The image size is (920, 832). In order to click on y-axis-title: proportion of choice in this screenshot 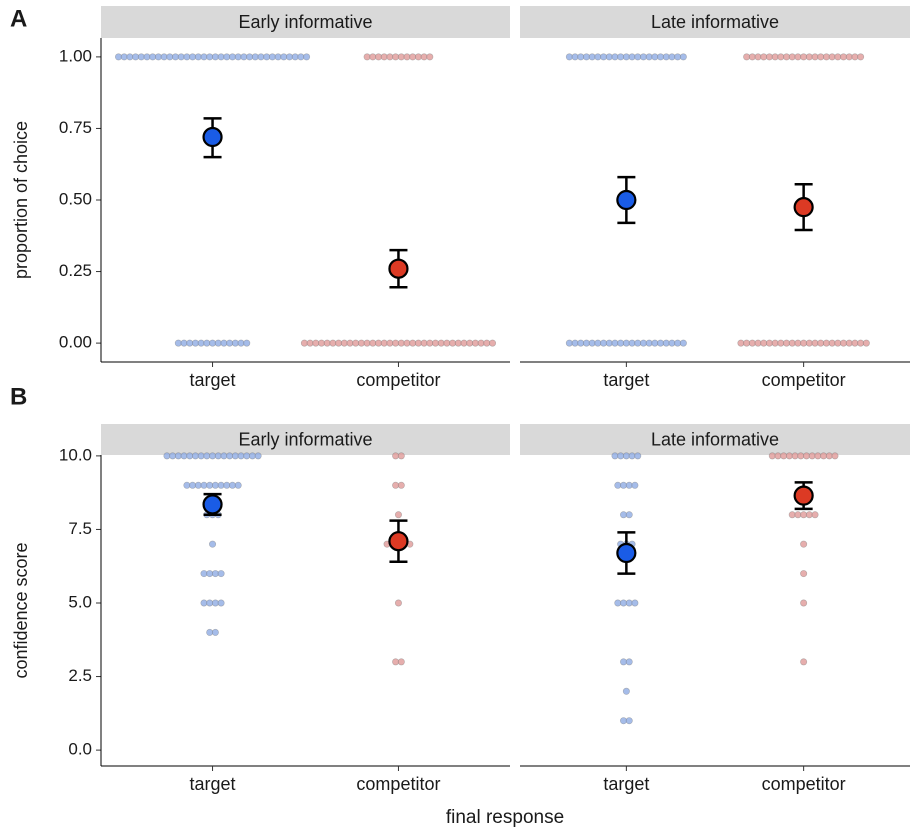, I will do `click(21, 200)`.